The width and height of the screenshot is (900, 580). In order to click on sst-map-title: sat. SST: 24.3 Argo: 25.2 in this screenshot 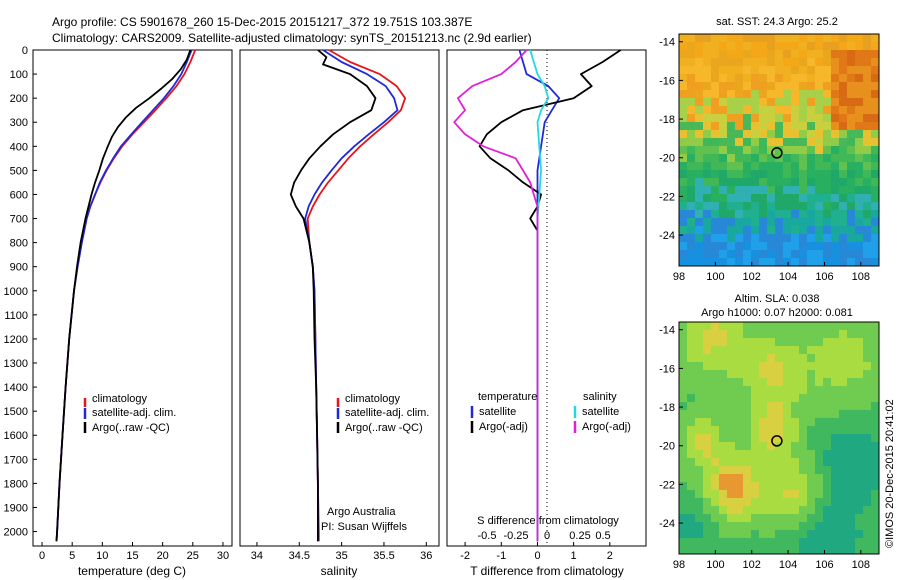, I will do `click(777, 22)`.